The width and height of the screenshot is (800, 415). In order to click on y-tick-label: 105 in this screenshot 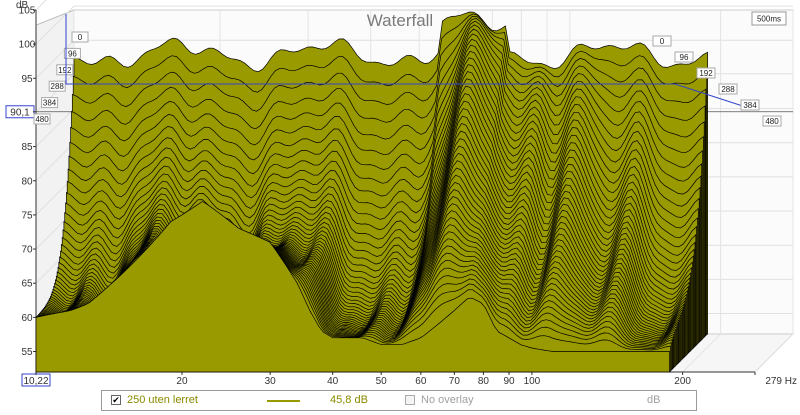, I will do `click(27, 11)`.